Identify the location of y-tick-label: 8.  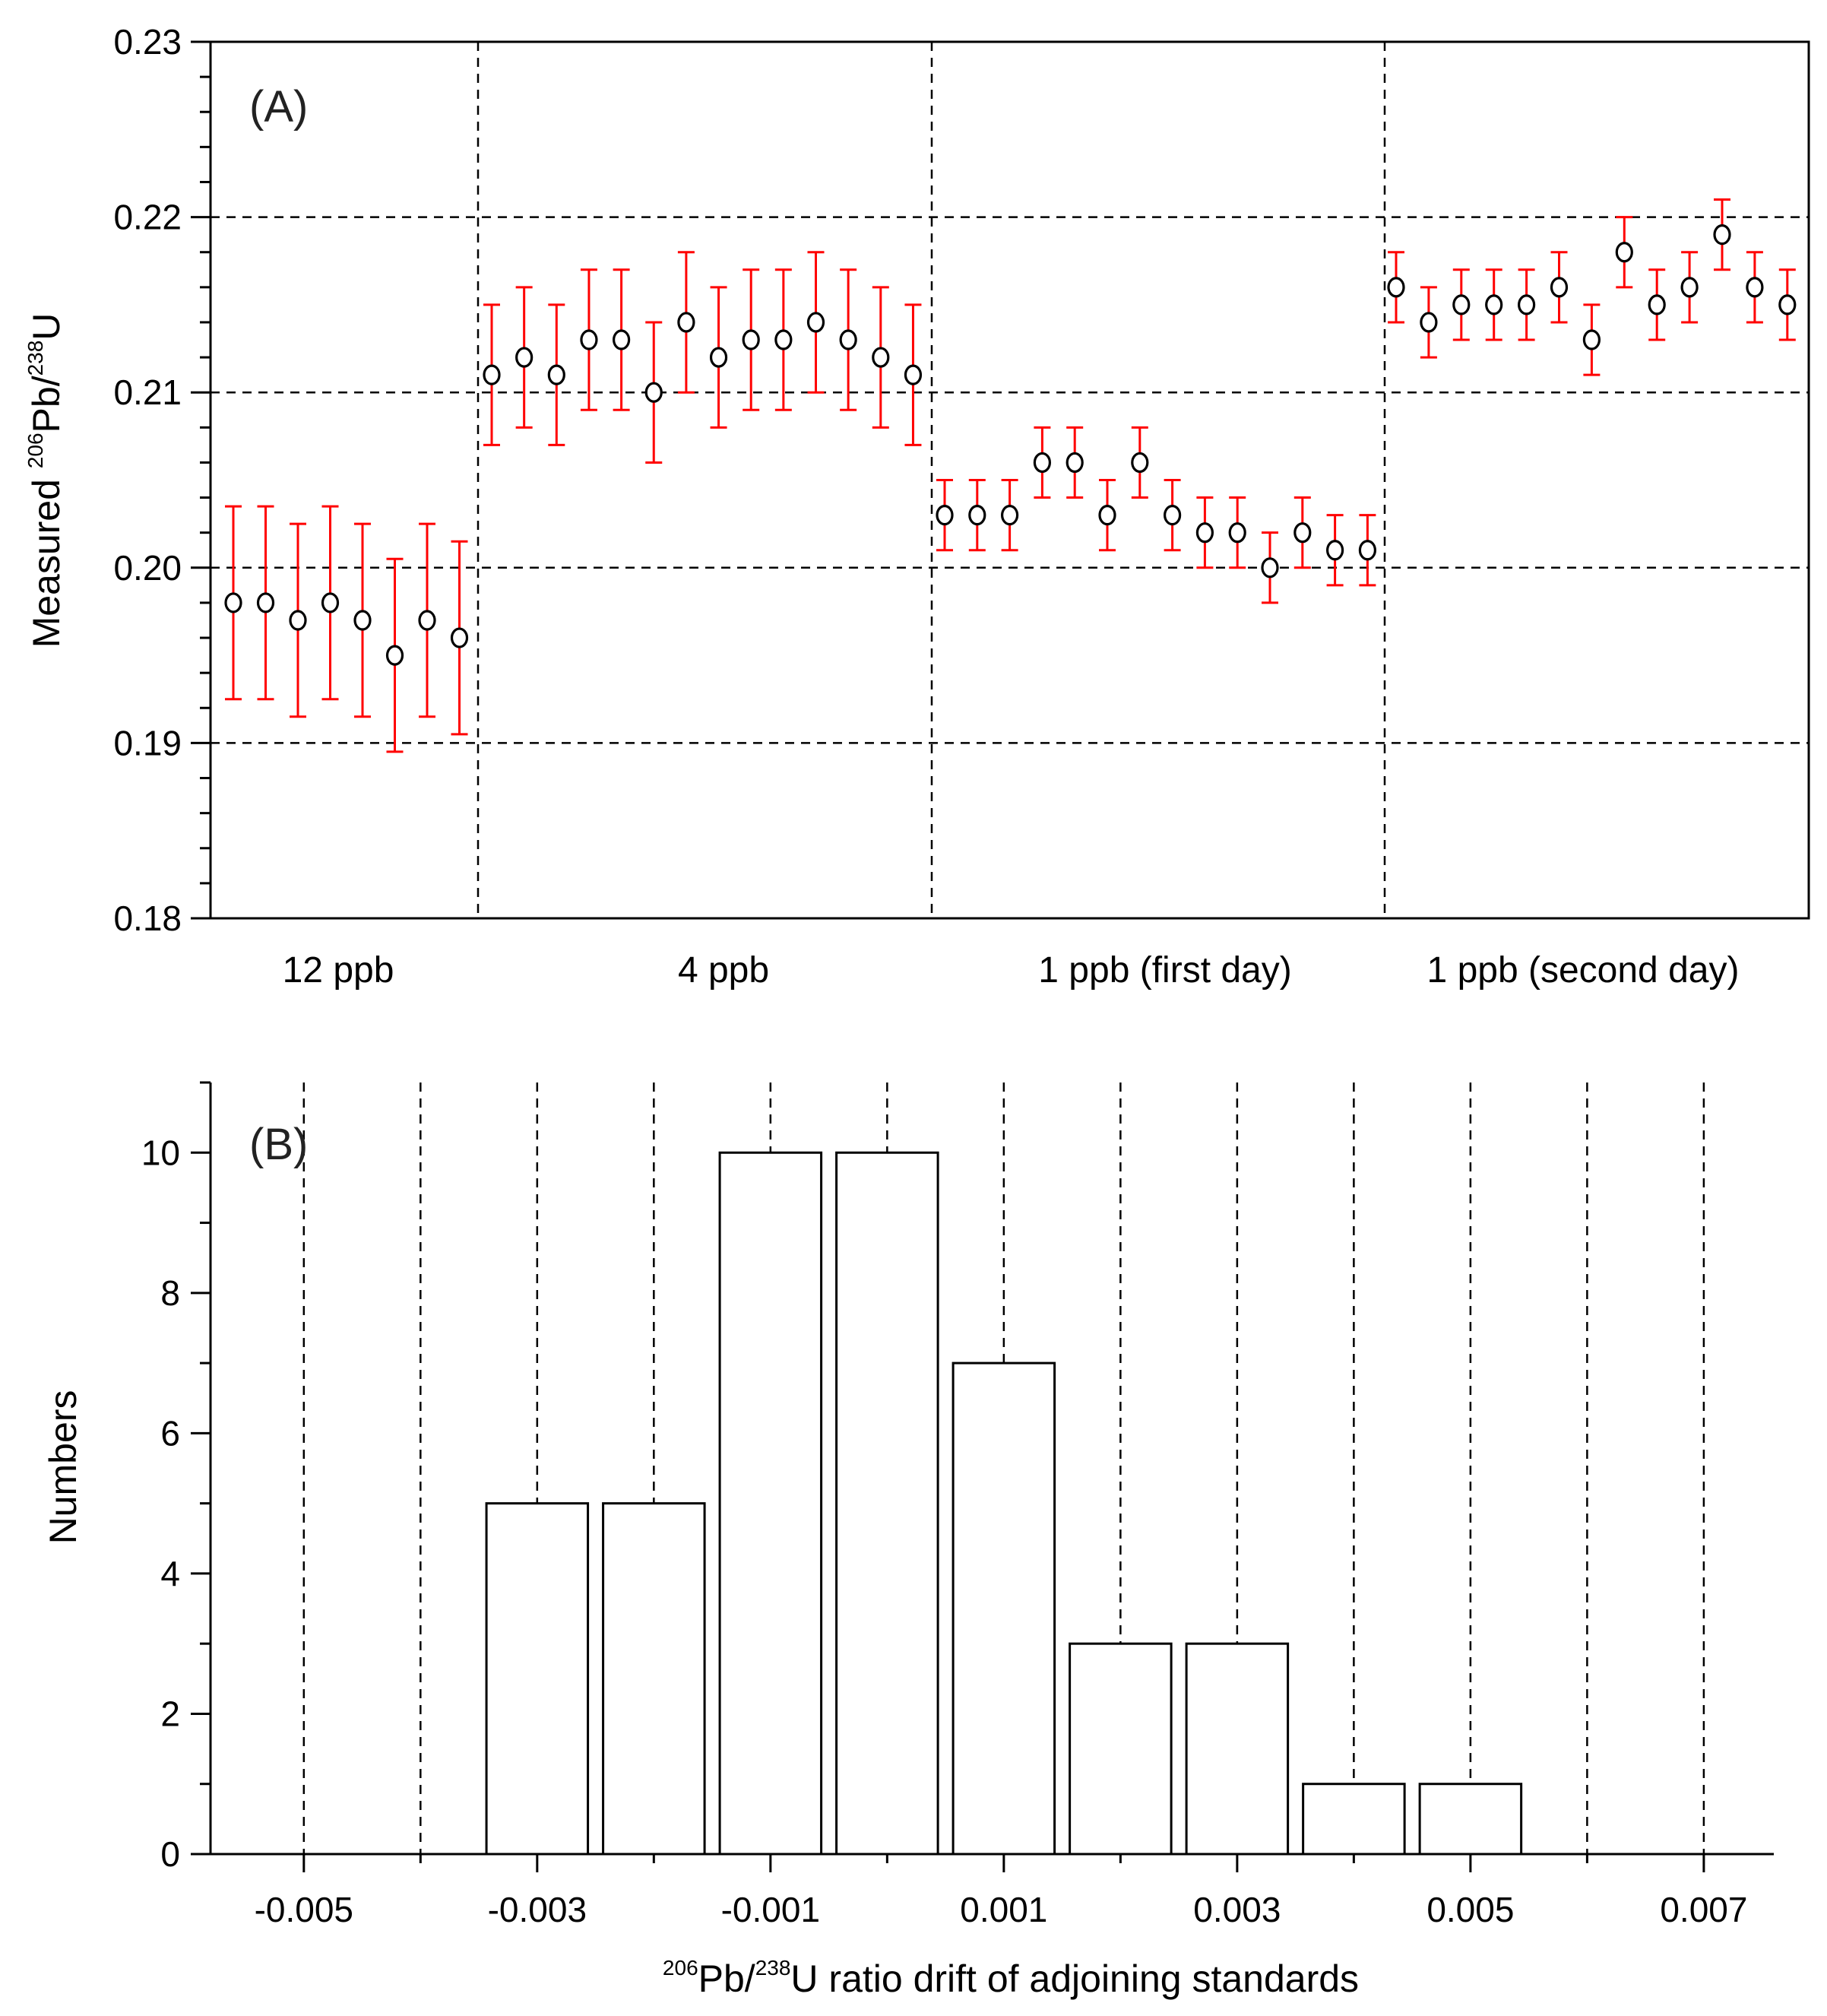
(170, 1293).